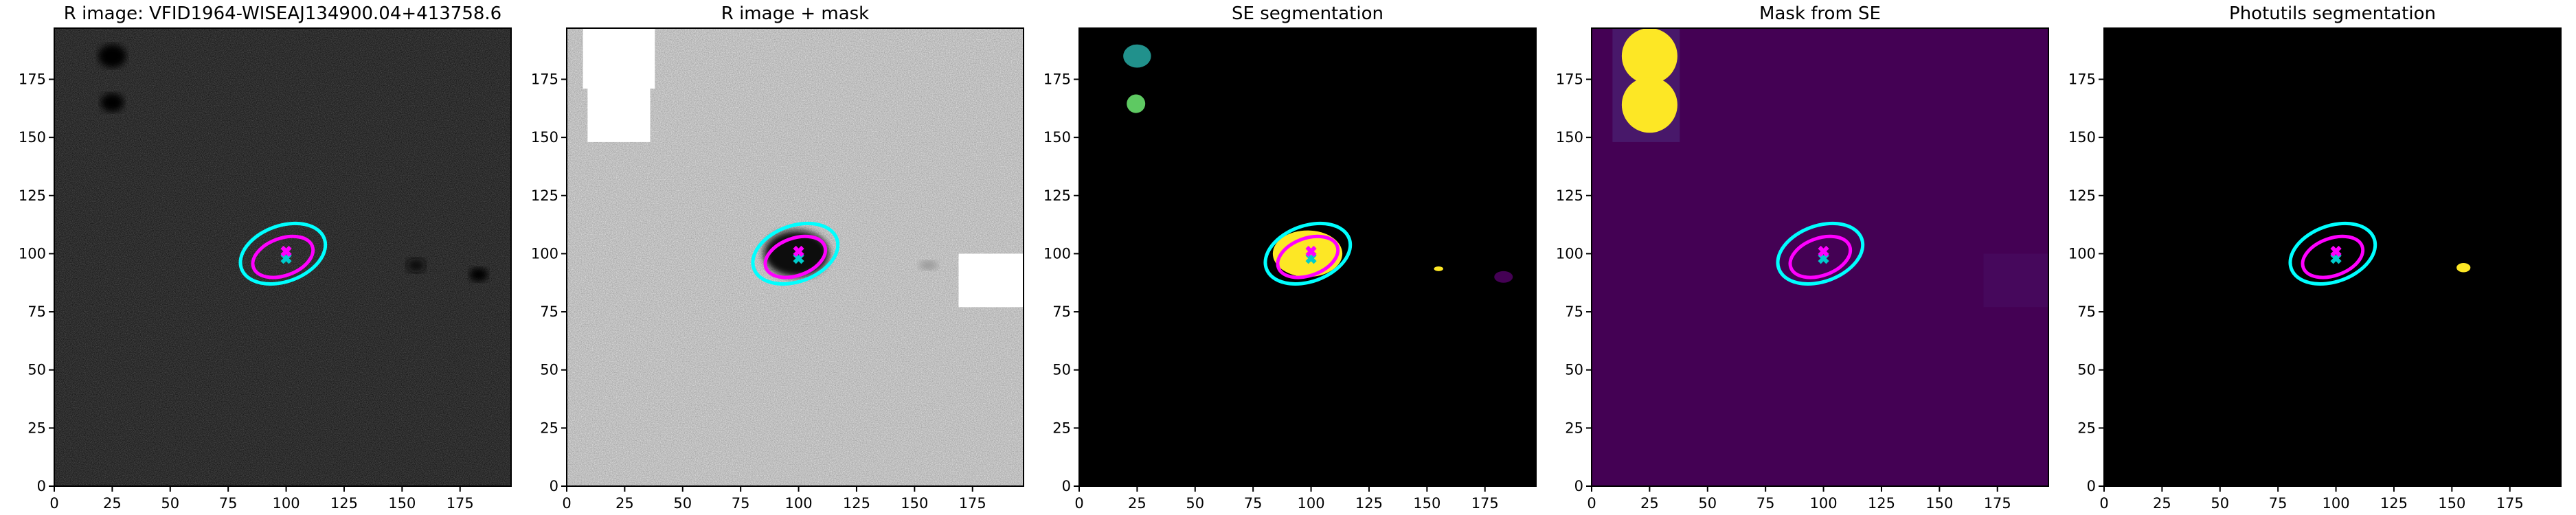 Image resolution: width=2576 pixels, height=515 pixels. Describe the element at coordinates (1820, 13) in the screenshot. I see `panel-title: Mask from SE` at that location.